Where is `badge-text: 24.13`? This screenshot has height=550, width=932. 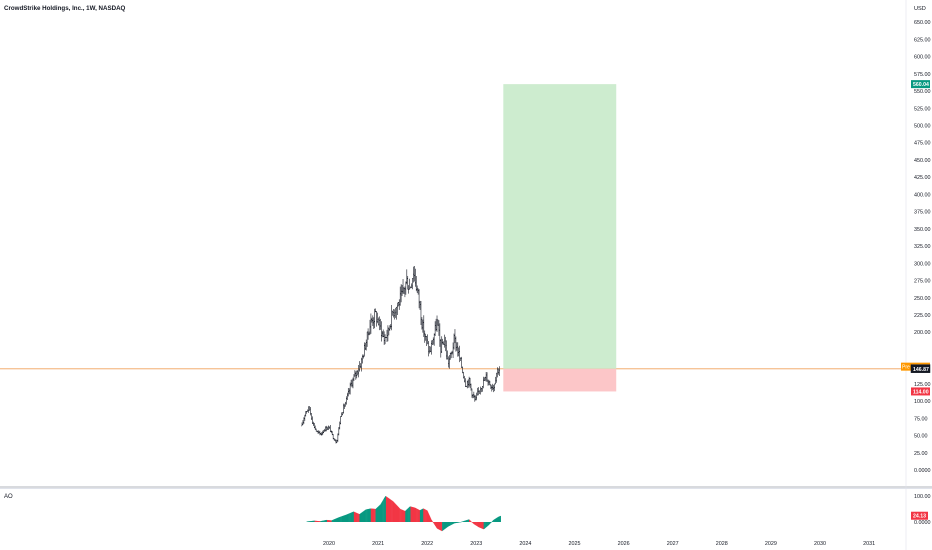
badge-text: 24.13 is located at coordinates (919, 517).